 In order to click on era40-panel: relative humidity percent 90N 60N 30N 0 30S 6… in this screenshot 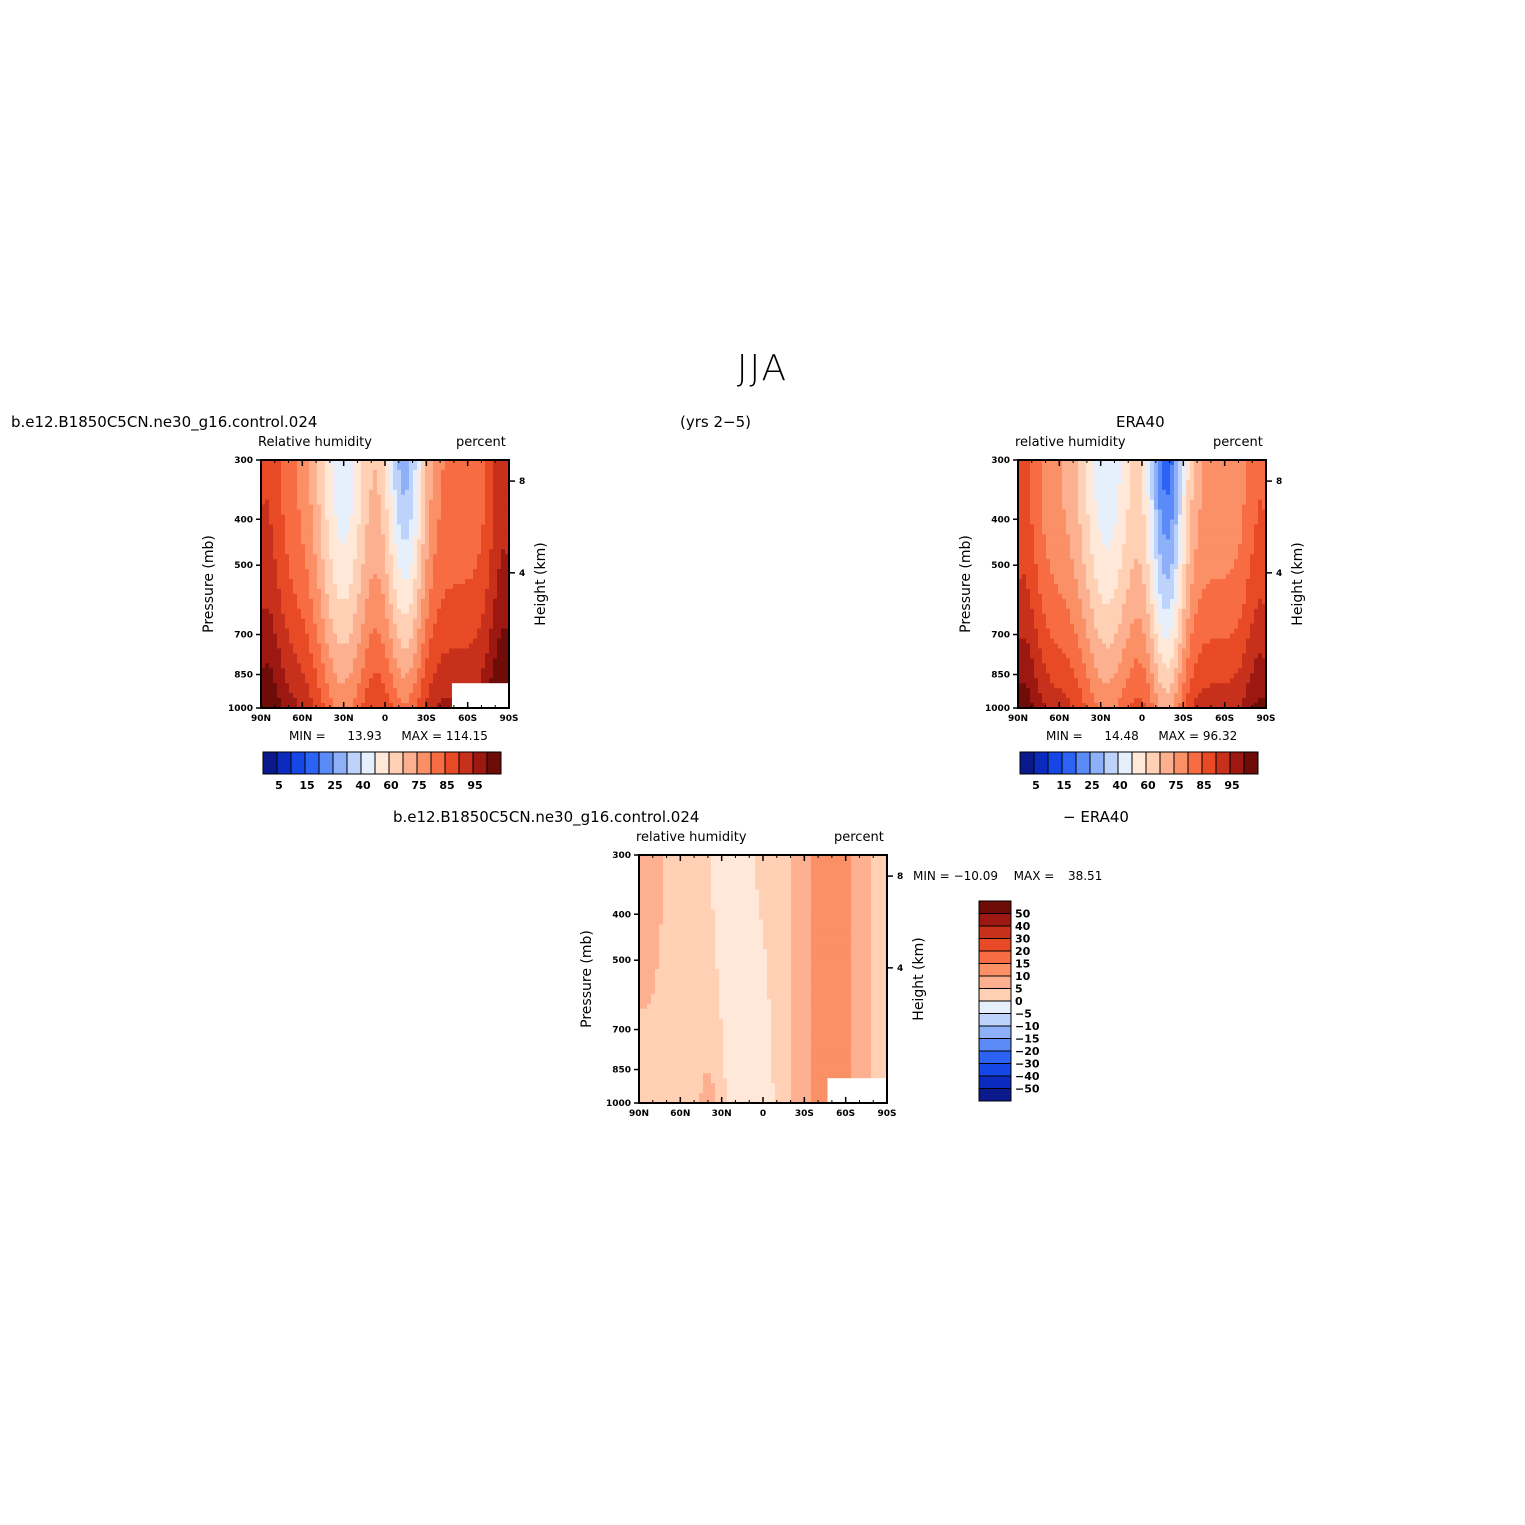, I will do `click(1132, 617)`.